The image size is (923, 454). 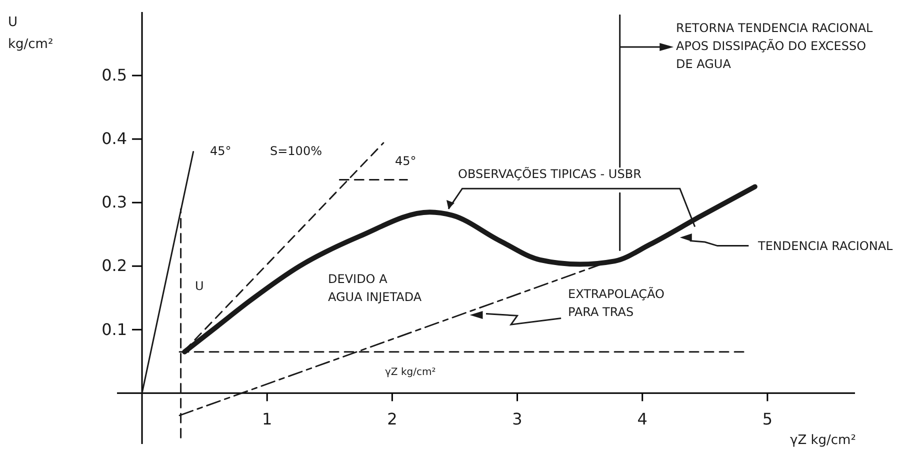 I want to click on annotation: S=100%, so click(x=296, y=151).